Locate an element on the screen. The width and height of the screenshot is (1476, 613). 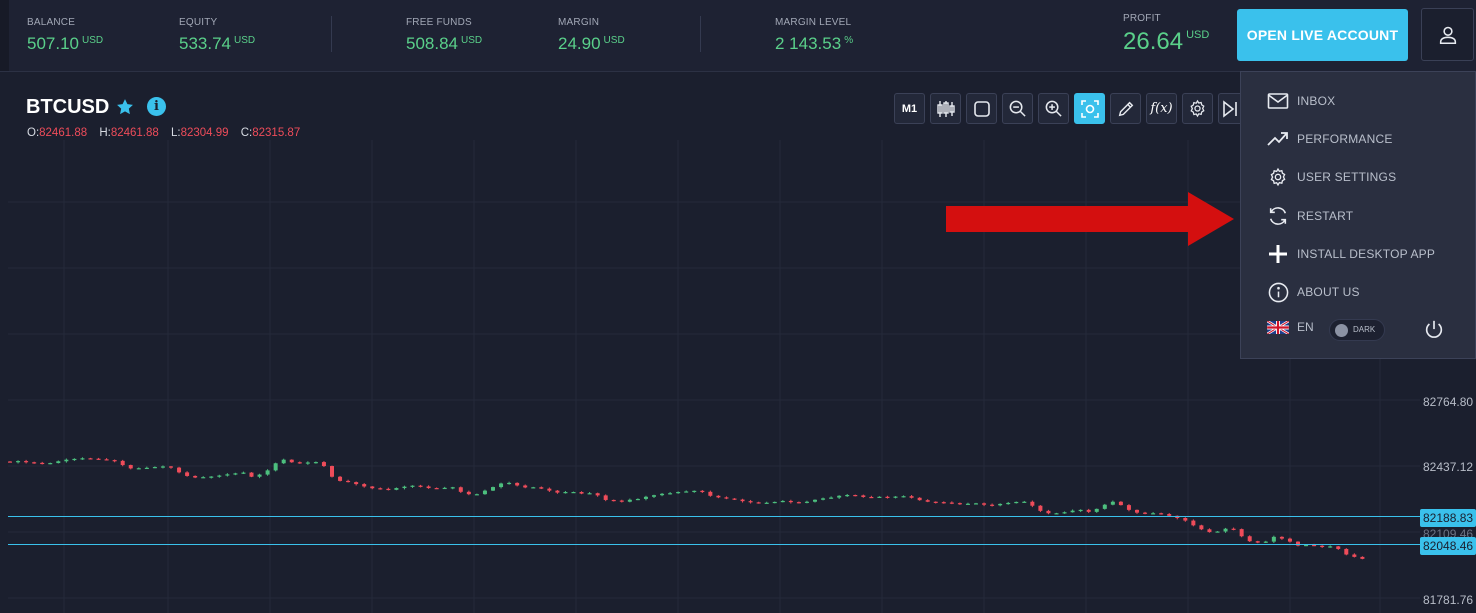
instrument-info-icon: i is located at coordinates (156, 106).